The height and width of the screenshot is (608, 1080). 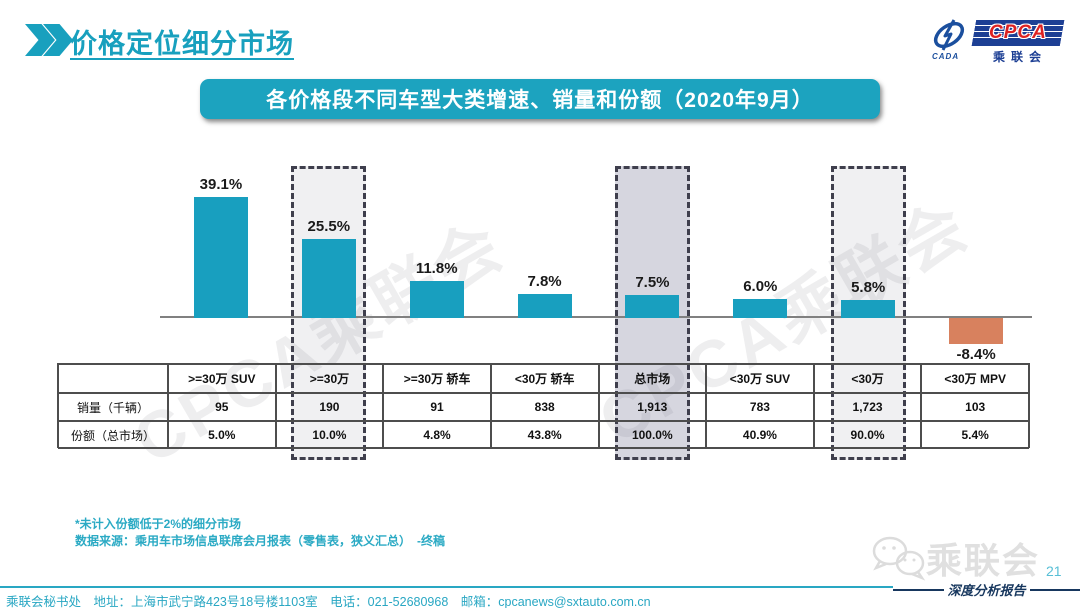 What do you see at coordinates (222, 407) in the screenshot?
I see `table-cell-sales: 95` at bounding box center [222, 407].